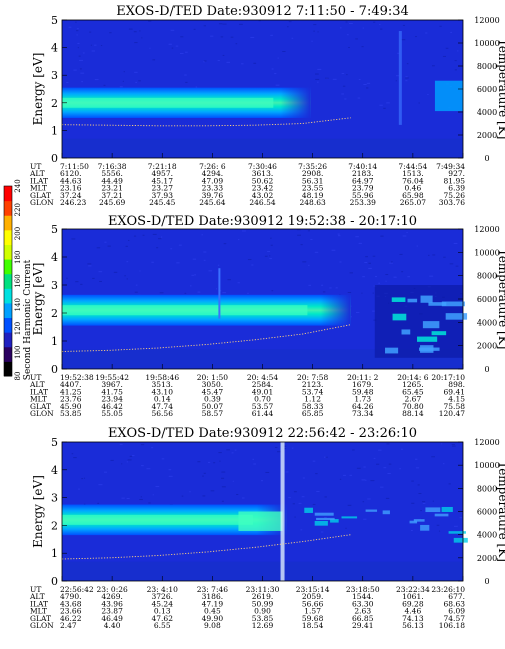 The height and width of the screenshot is (649, 505). I want to click on y2-tick-label: 12000, so click(486, 229).